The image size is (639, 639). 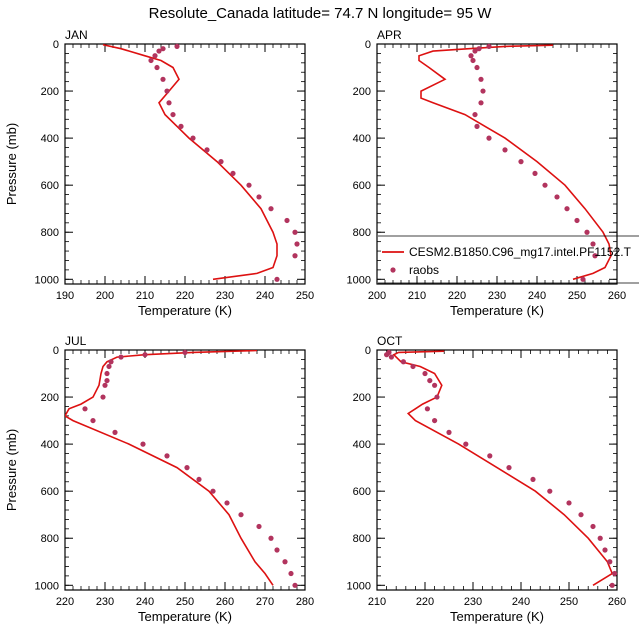 I want to click on y-tick-label: 200, so click(x=362, y=398).